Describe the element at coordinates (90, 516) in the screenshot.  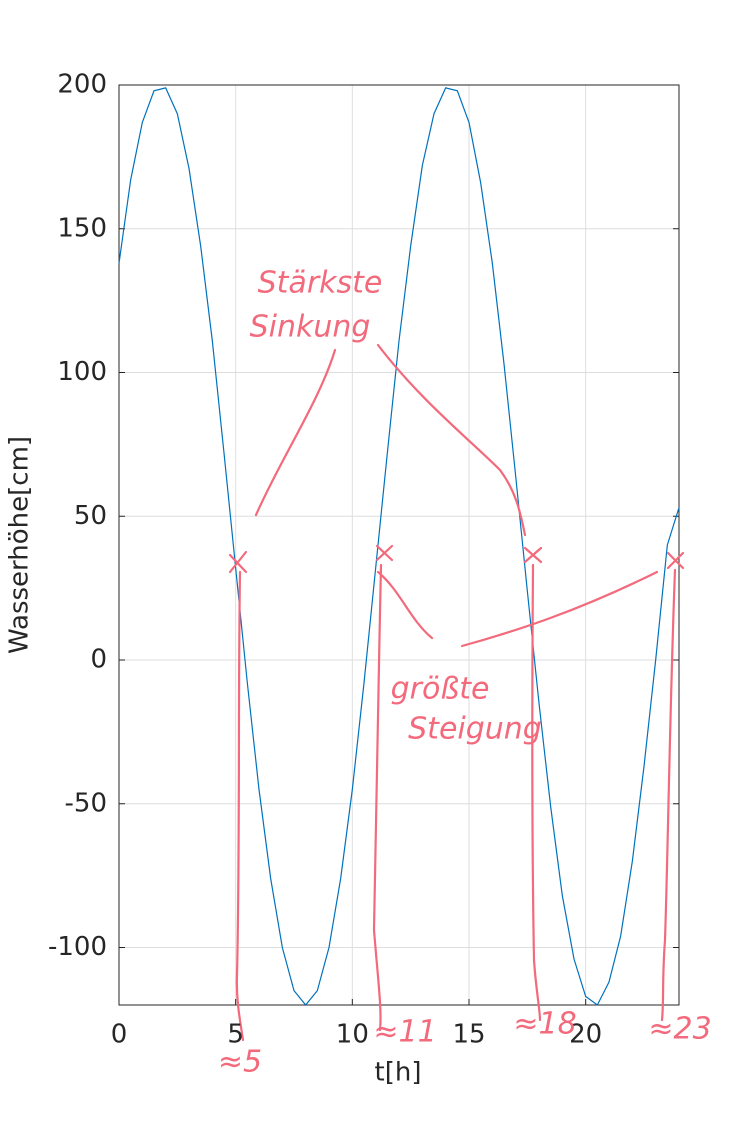
I see `y-tick-label: 50` at that location.